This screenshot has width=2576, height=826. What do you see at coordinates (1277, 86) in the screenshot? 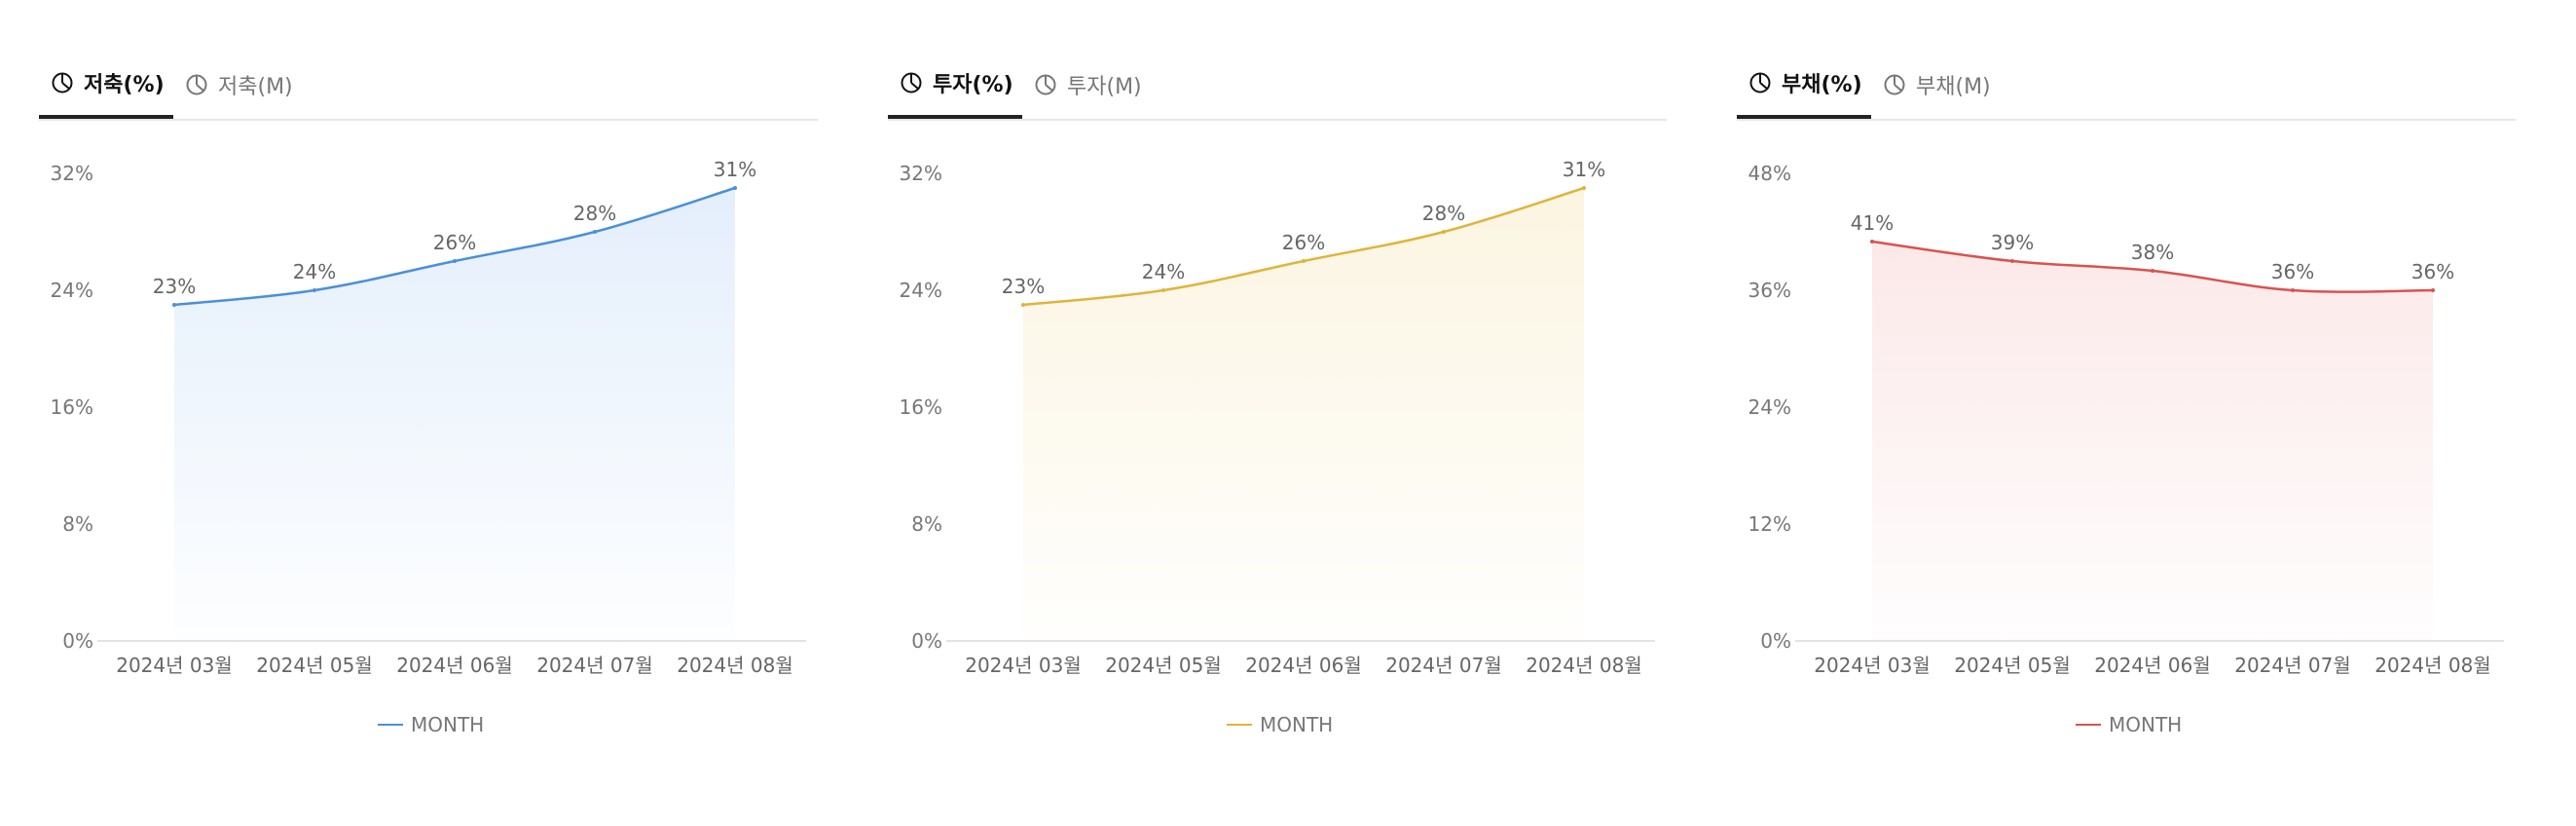
I see `panel-tabs: 투자(%) 투자(M)` at bounding box center [1277, 86].